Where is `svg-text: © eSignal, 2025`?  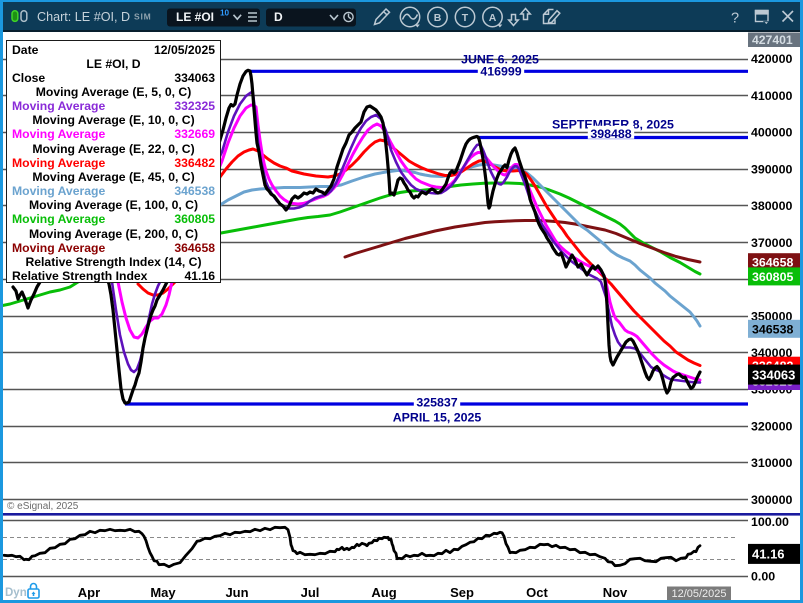
svg-text: © eSignal, 2025 is located at coordinates (43, 506).